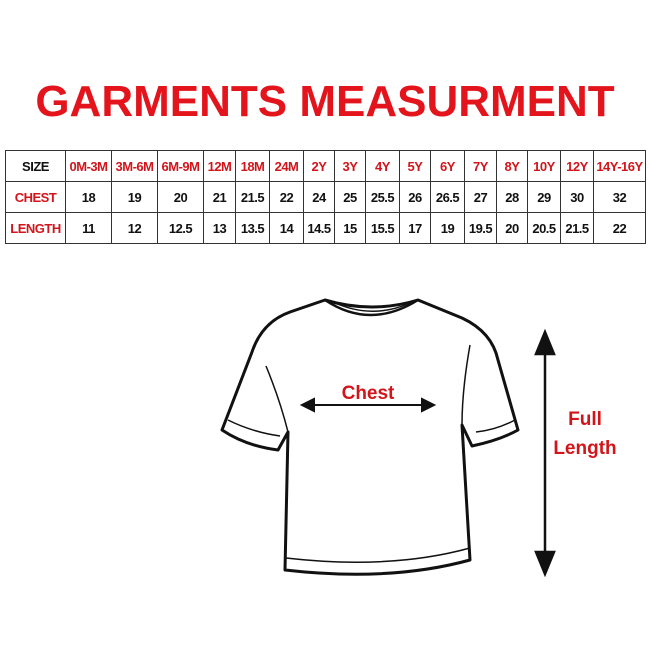 This screenshot has width=650, height=648. What do you see at coordinates (619, 228) in the screenshot?
I see `value-cell: 22` at bounding box center [619, 228].